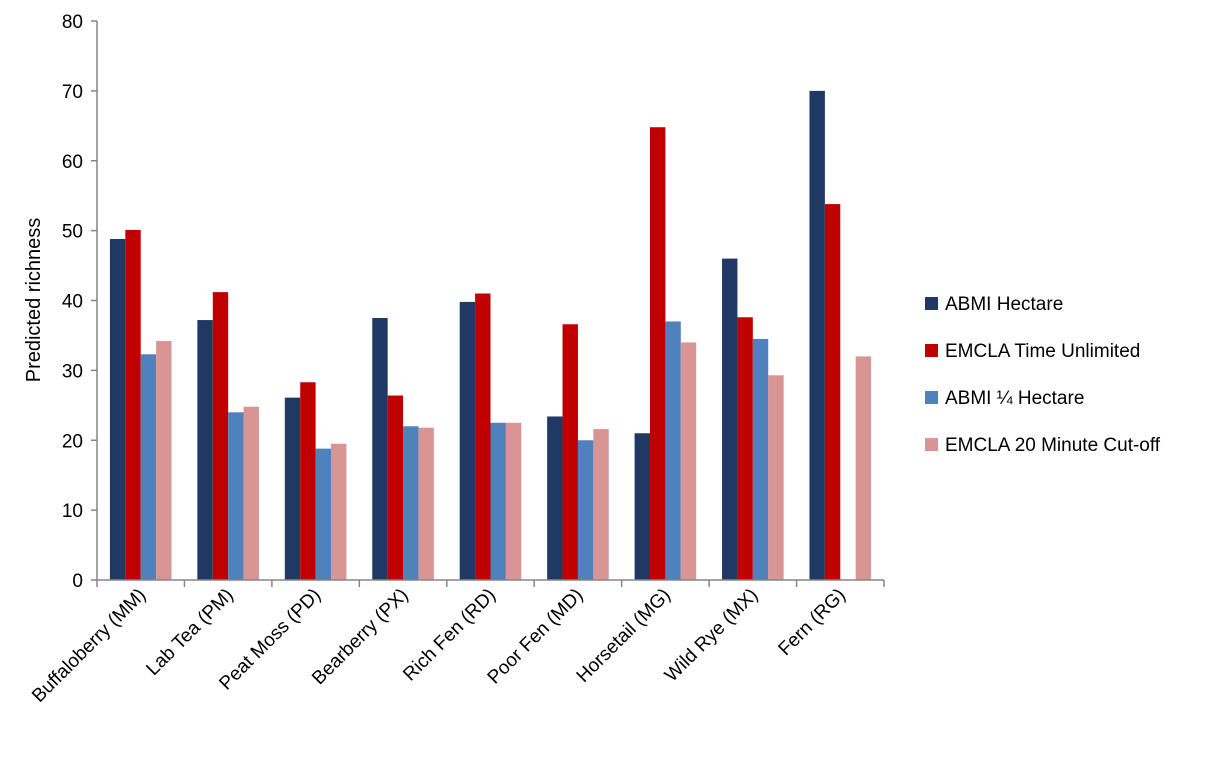 The image size is (1228, 757). What do you see at coordinates (72, 302) in the screenshot?
I see `y-tick-label: 40` at bounding box center [72, 302].